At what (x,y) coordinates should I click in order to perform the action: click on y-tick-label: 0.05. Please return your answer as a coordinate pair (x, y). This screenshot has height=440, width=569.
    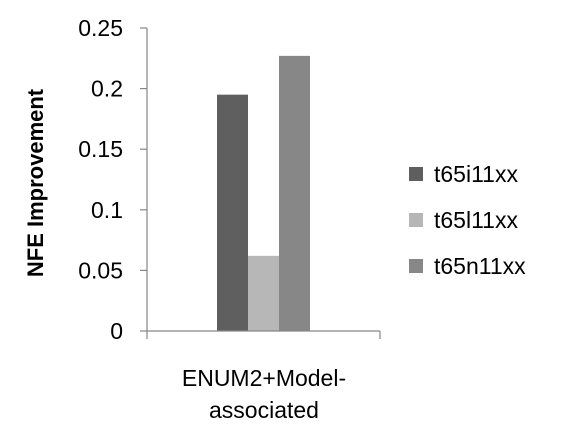
    Looking at the image, I should click on (100, 270).